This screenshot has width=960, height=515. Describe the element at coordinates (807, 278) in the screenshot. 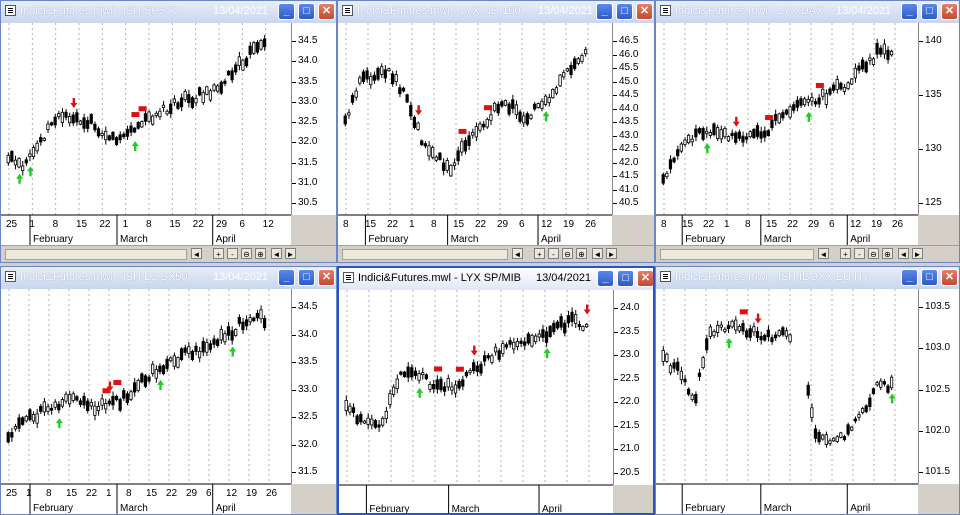

I see `title-bar: Indici&Futures.mwl - ISH IBOXX EU HY _ □ ✕` at that location.